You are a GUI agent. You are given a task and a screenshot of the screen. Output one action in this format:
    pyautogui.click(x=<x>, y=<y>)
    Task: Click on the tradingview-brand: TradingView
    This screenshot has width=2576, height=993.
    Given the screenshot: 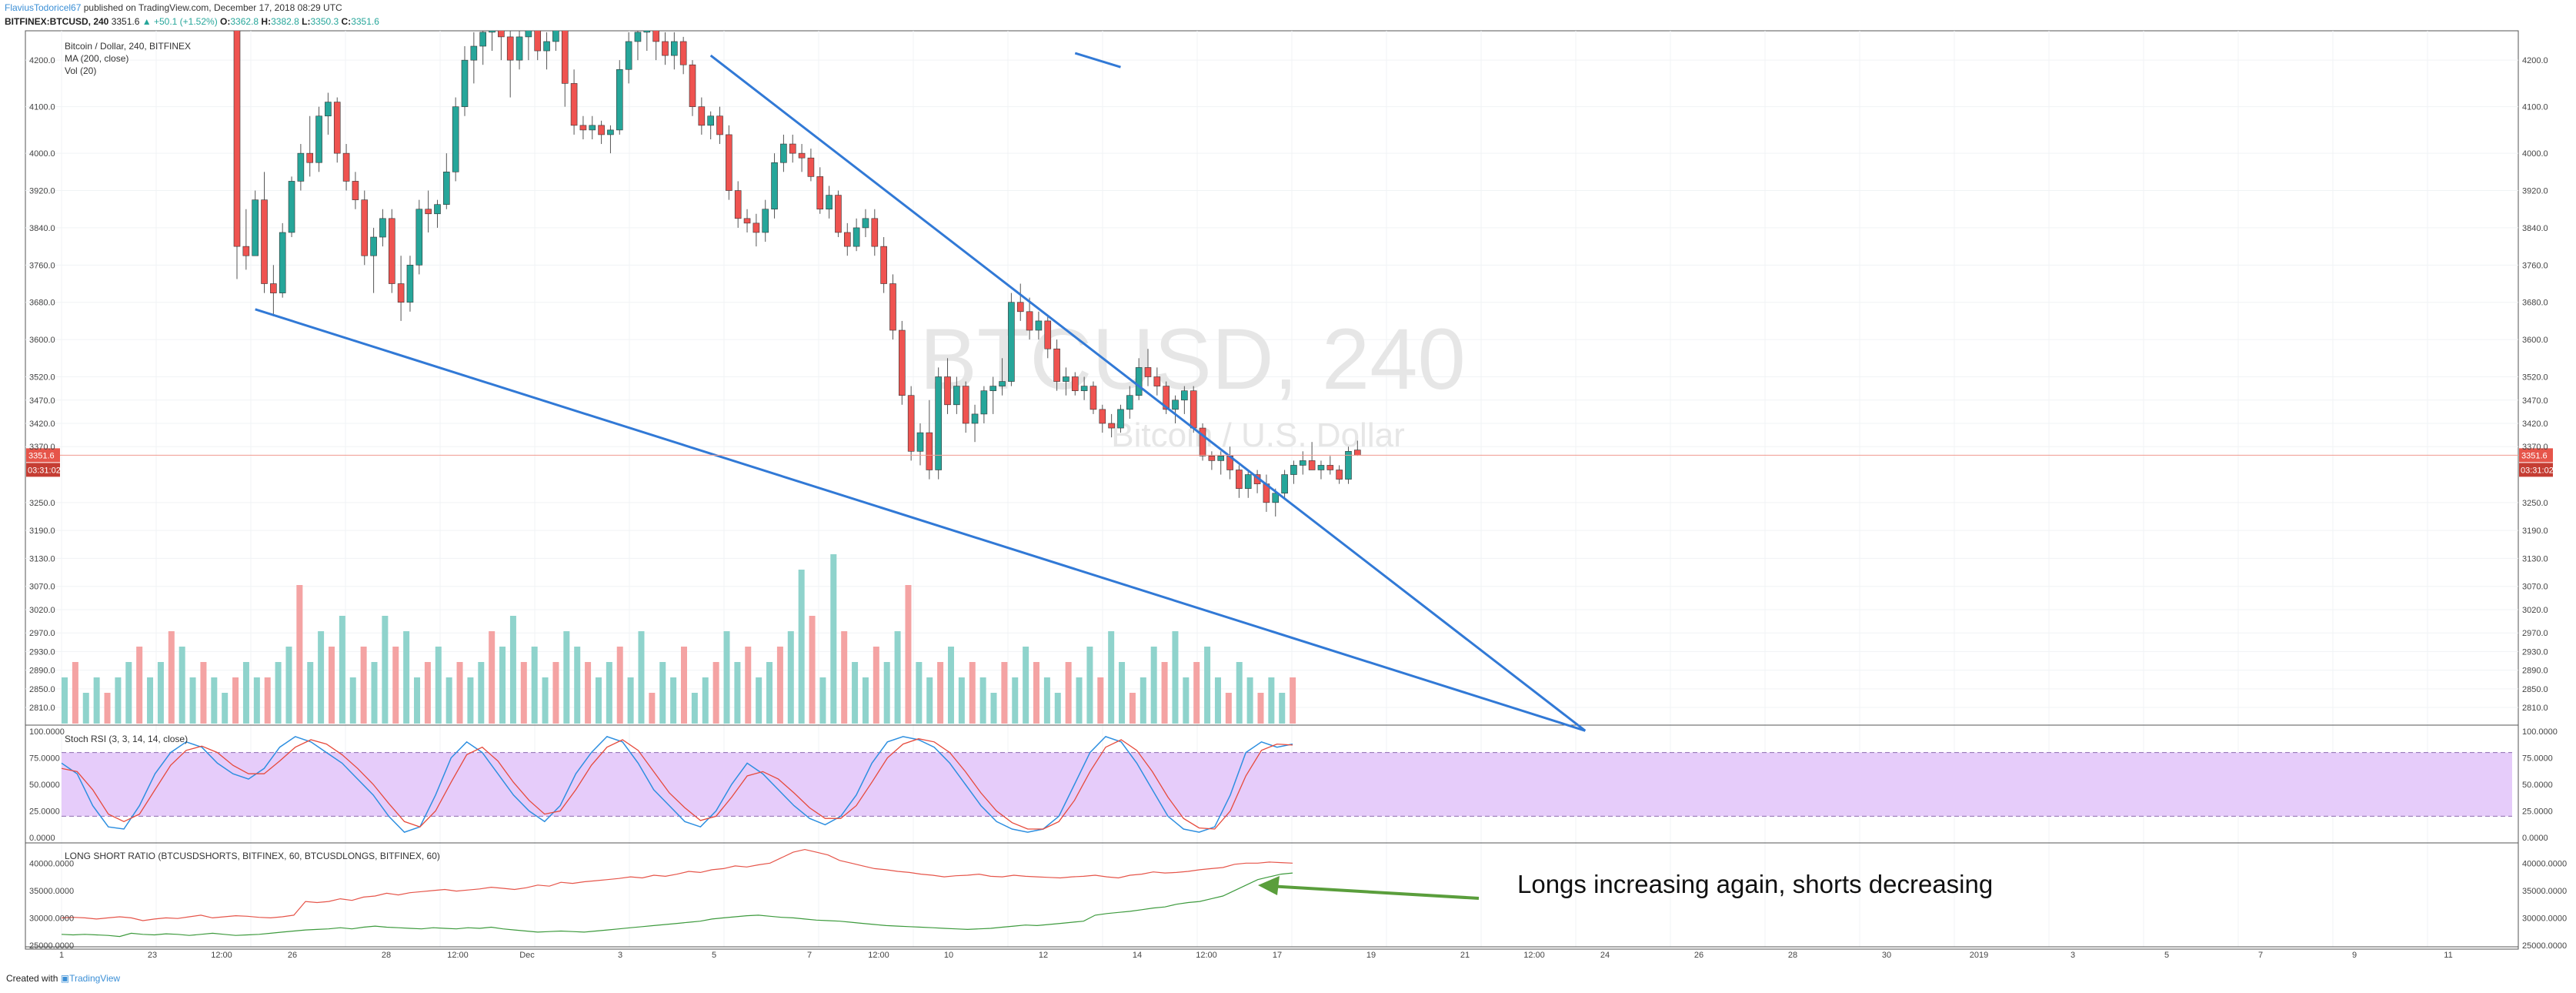 What is the action you would take?
    pyautogui.click(x=95, y=979)
    